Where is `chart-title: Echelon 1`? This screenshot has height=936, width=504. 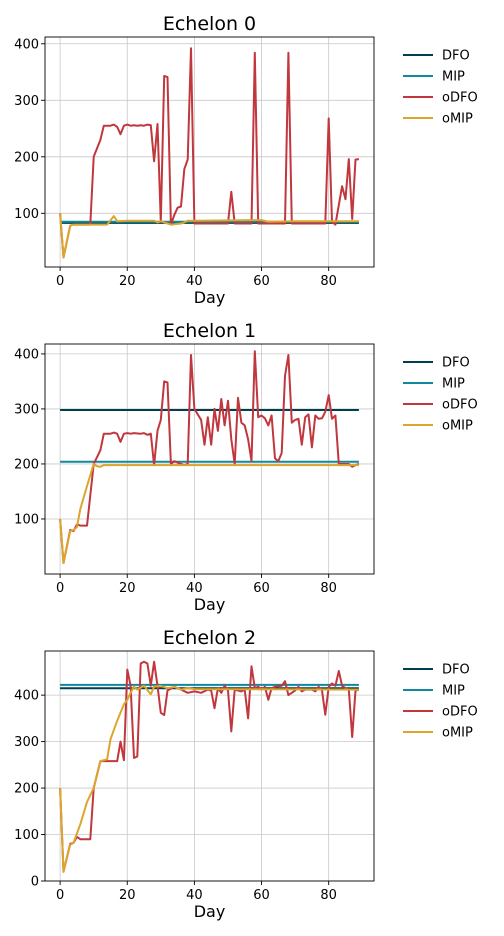 chart-title: Echelon 1 is located at coordinates (209, 331).